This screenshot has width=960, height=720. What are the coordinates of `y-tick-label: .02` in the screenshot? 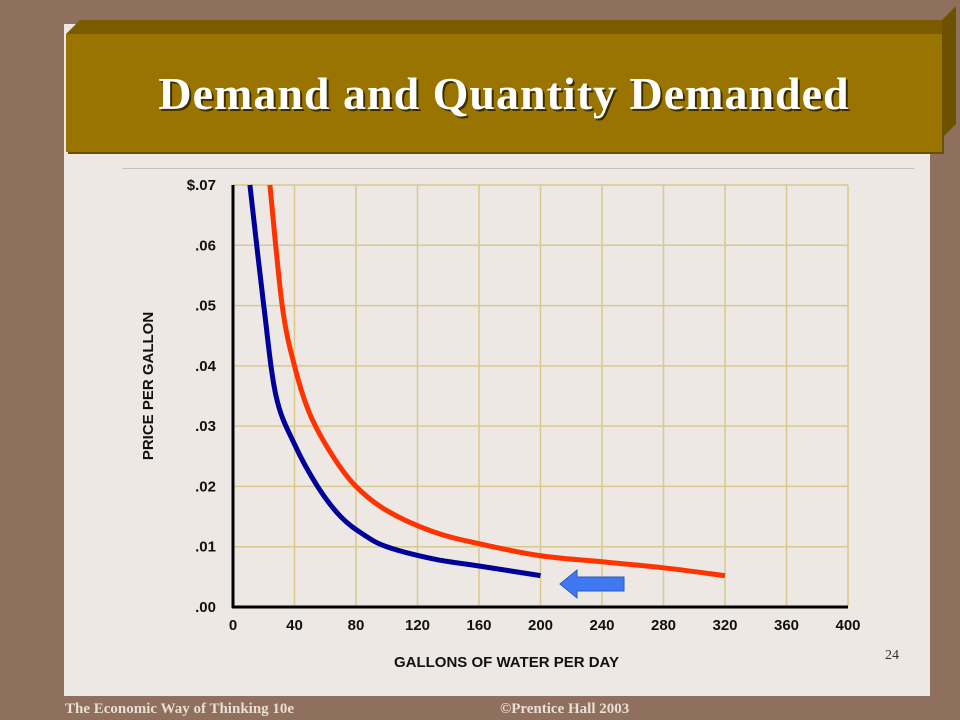 It's located at (205, 486).